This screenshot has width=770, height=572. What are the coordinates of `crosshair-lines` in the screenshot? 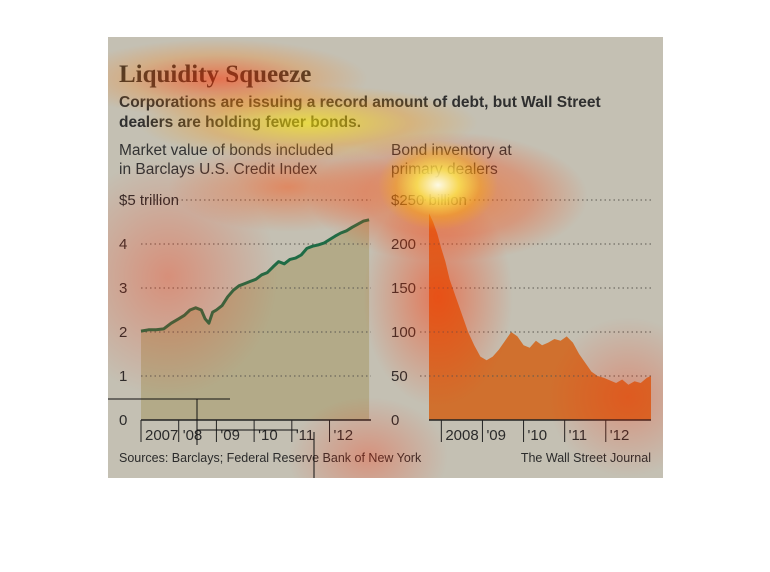 It's located at (211, 438).